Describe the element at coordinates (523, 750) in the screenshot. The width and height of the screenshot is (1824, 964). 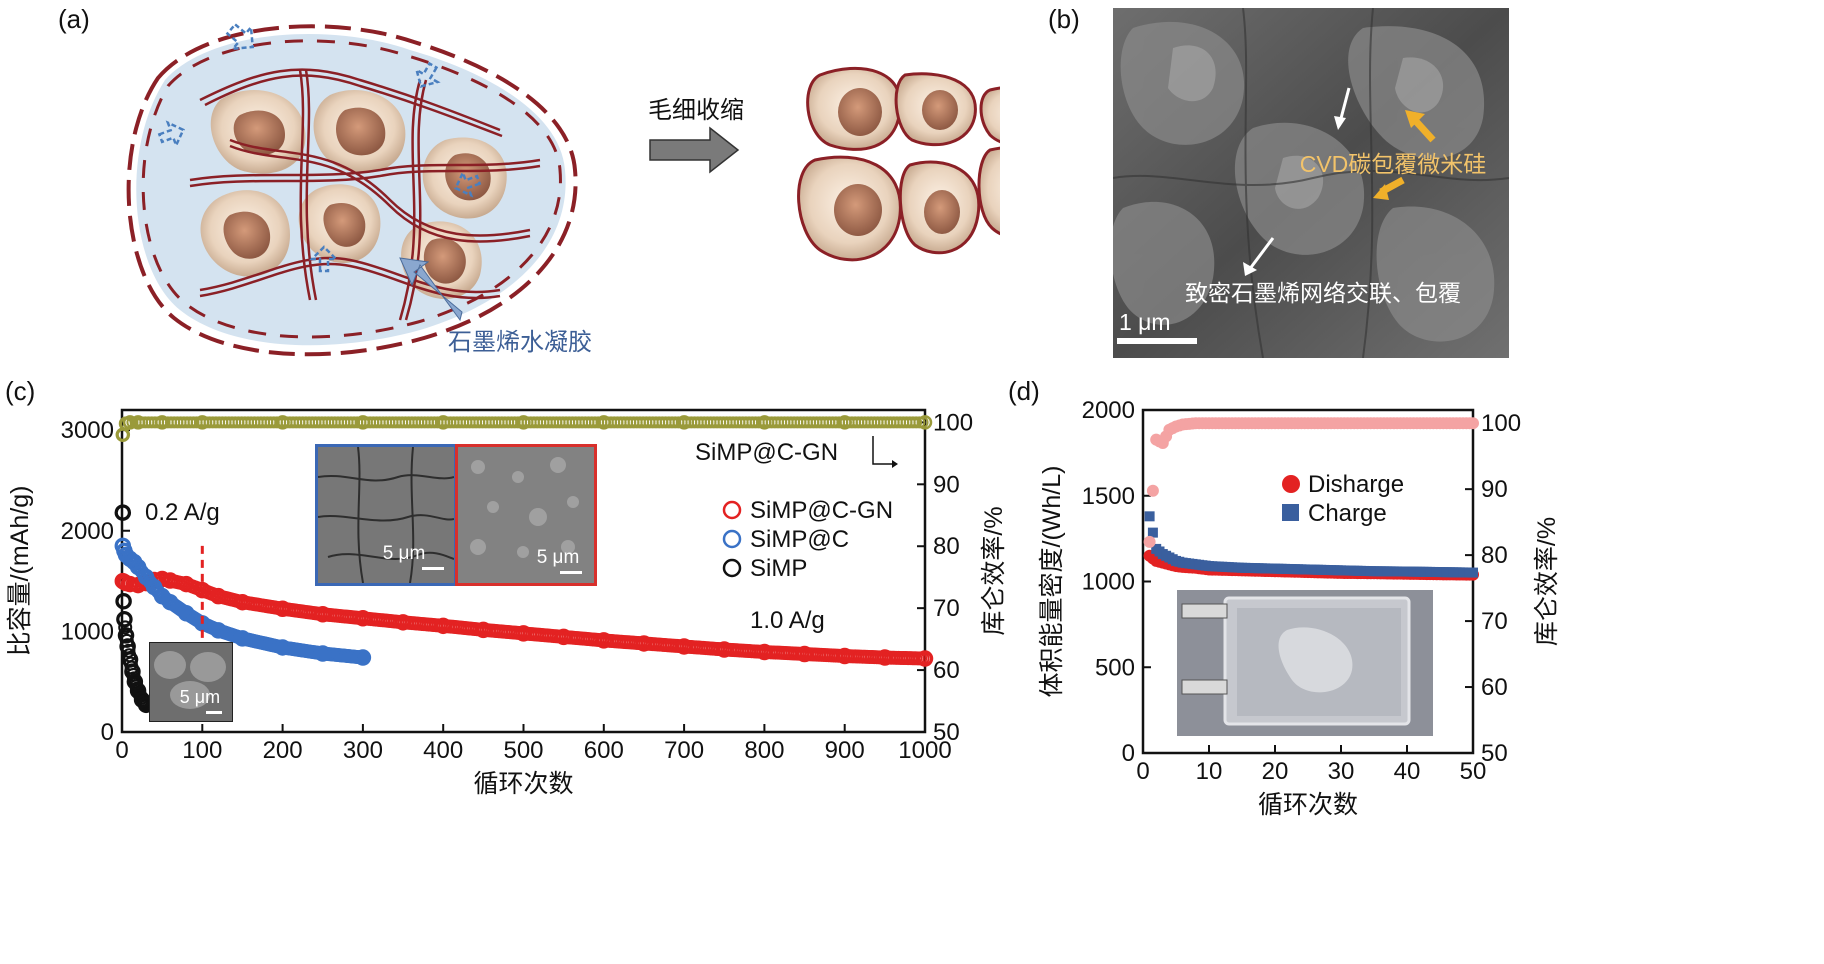
I see `x-tick-label: 500` at that location.